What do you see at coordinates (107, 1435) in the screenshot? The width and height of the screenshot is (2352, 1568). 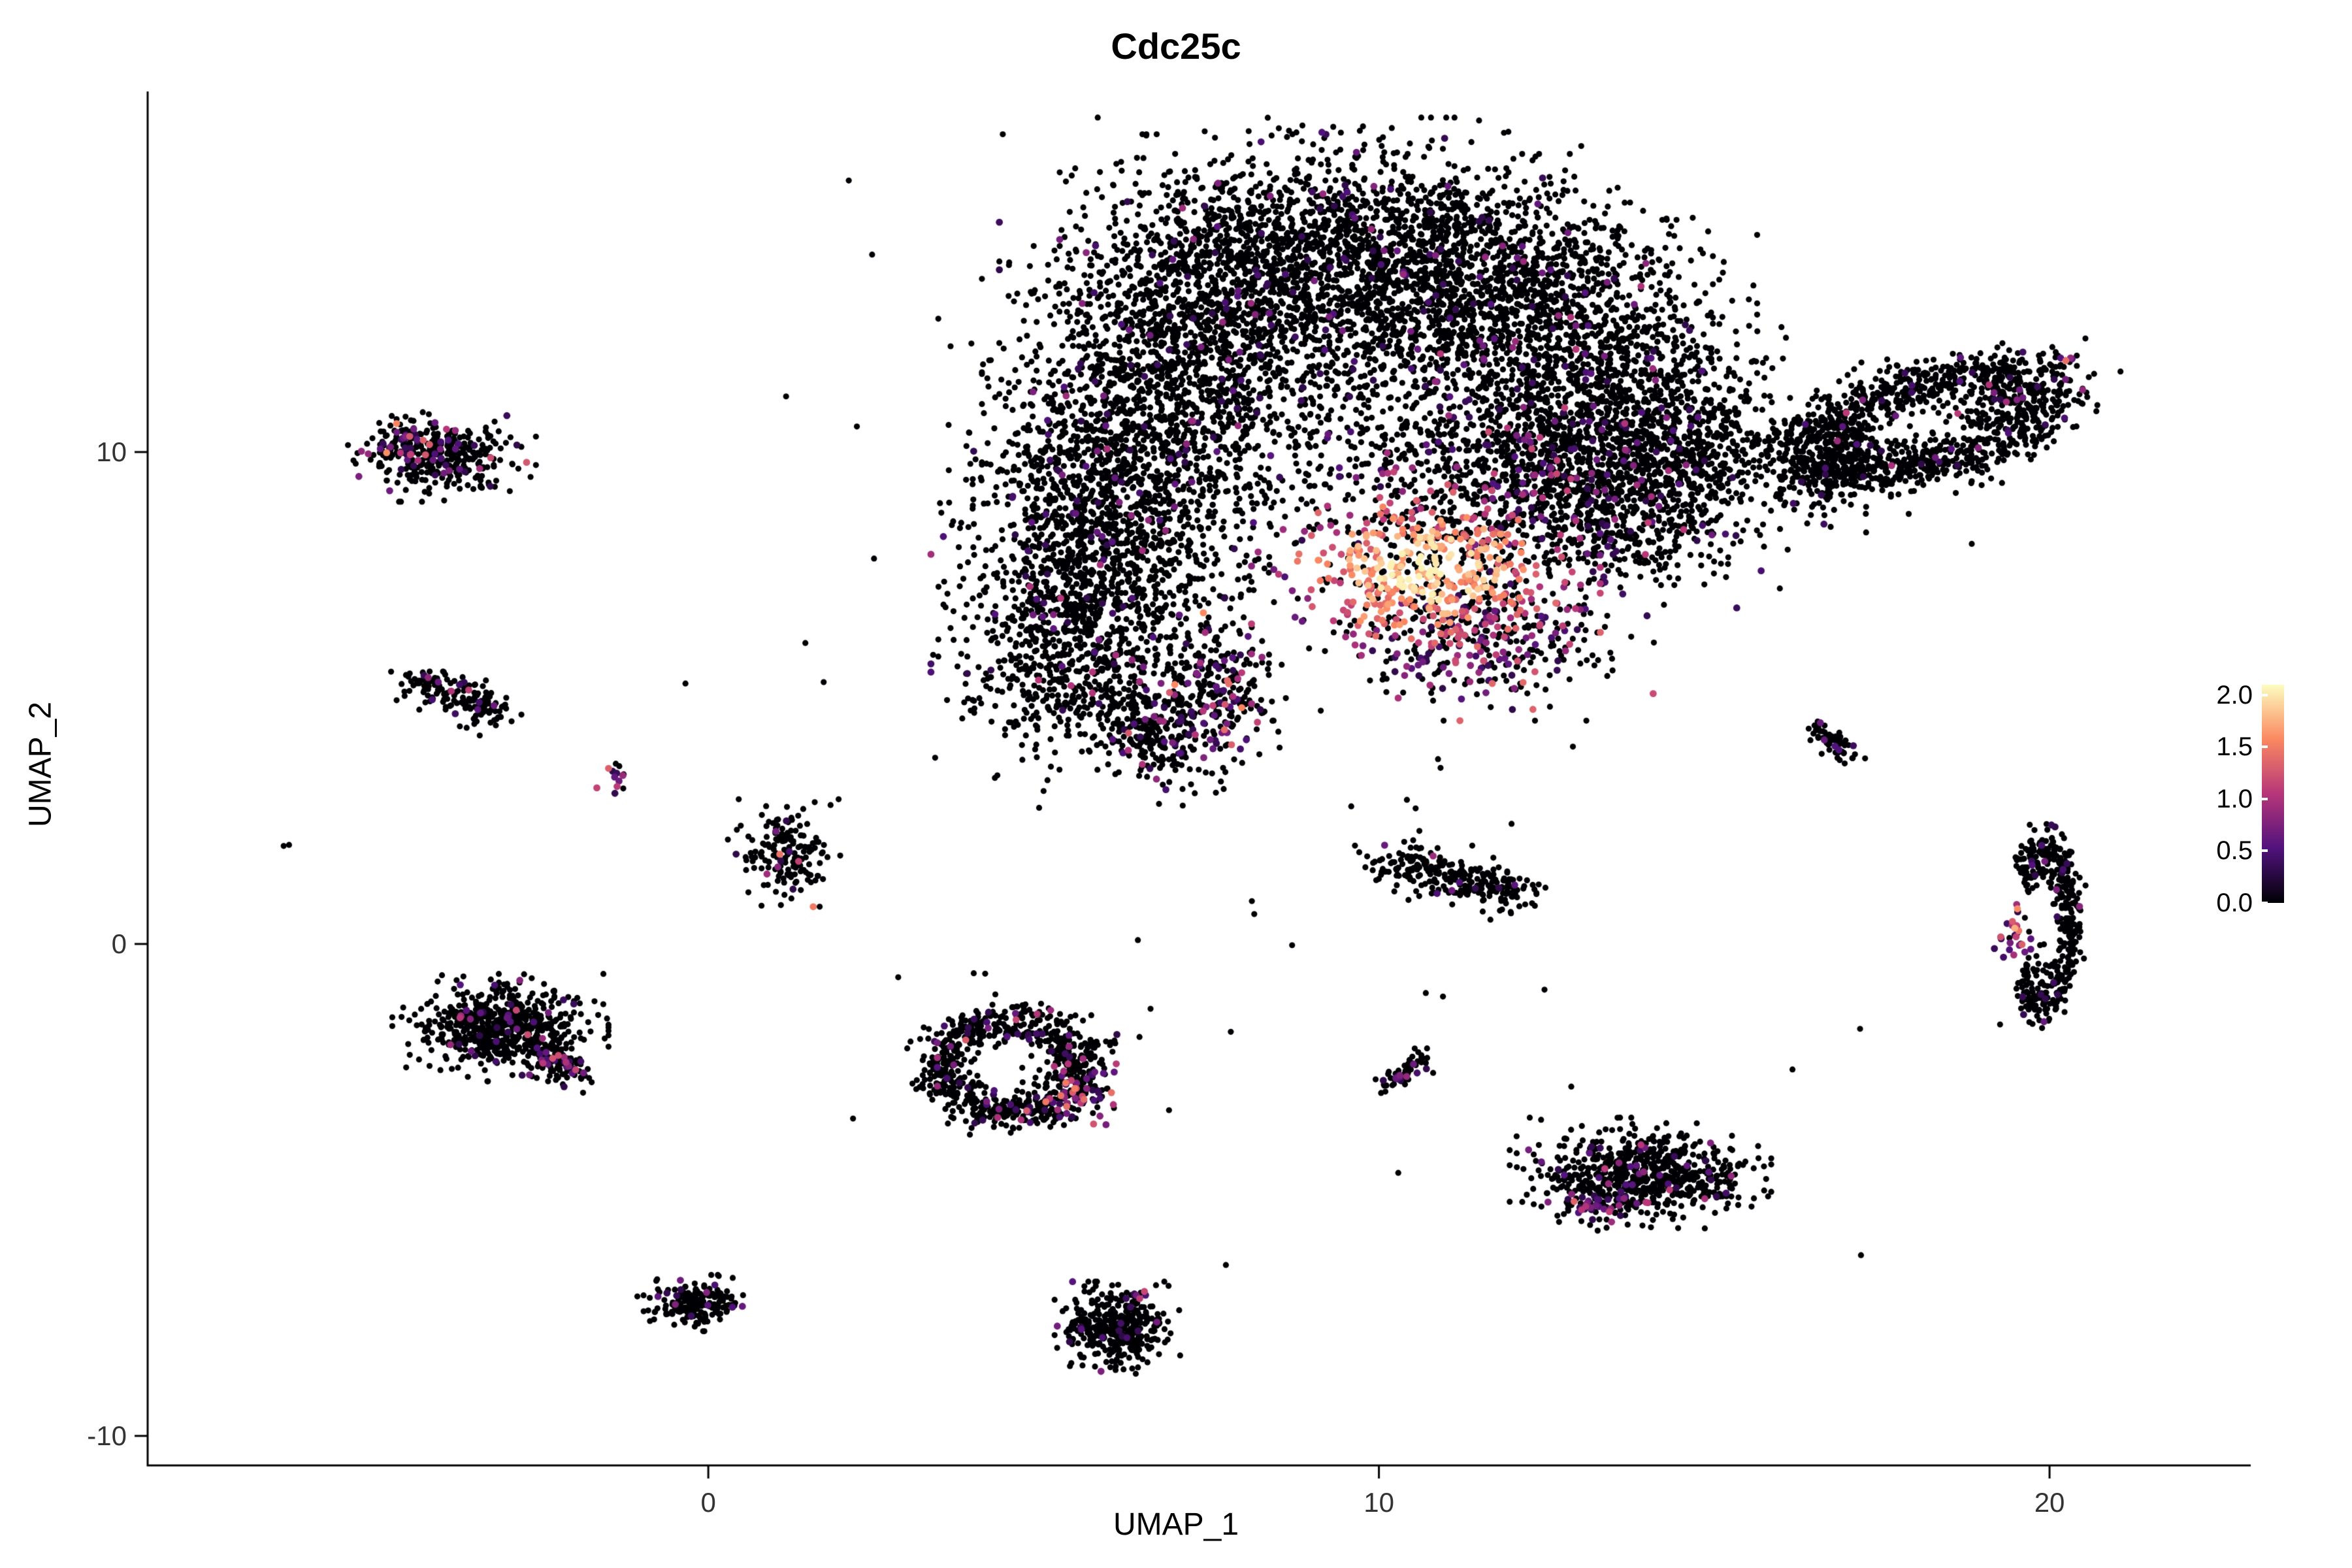 I see `y-tick-label: -10` at bounding box center [107, 1435].